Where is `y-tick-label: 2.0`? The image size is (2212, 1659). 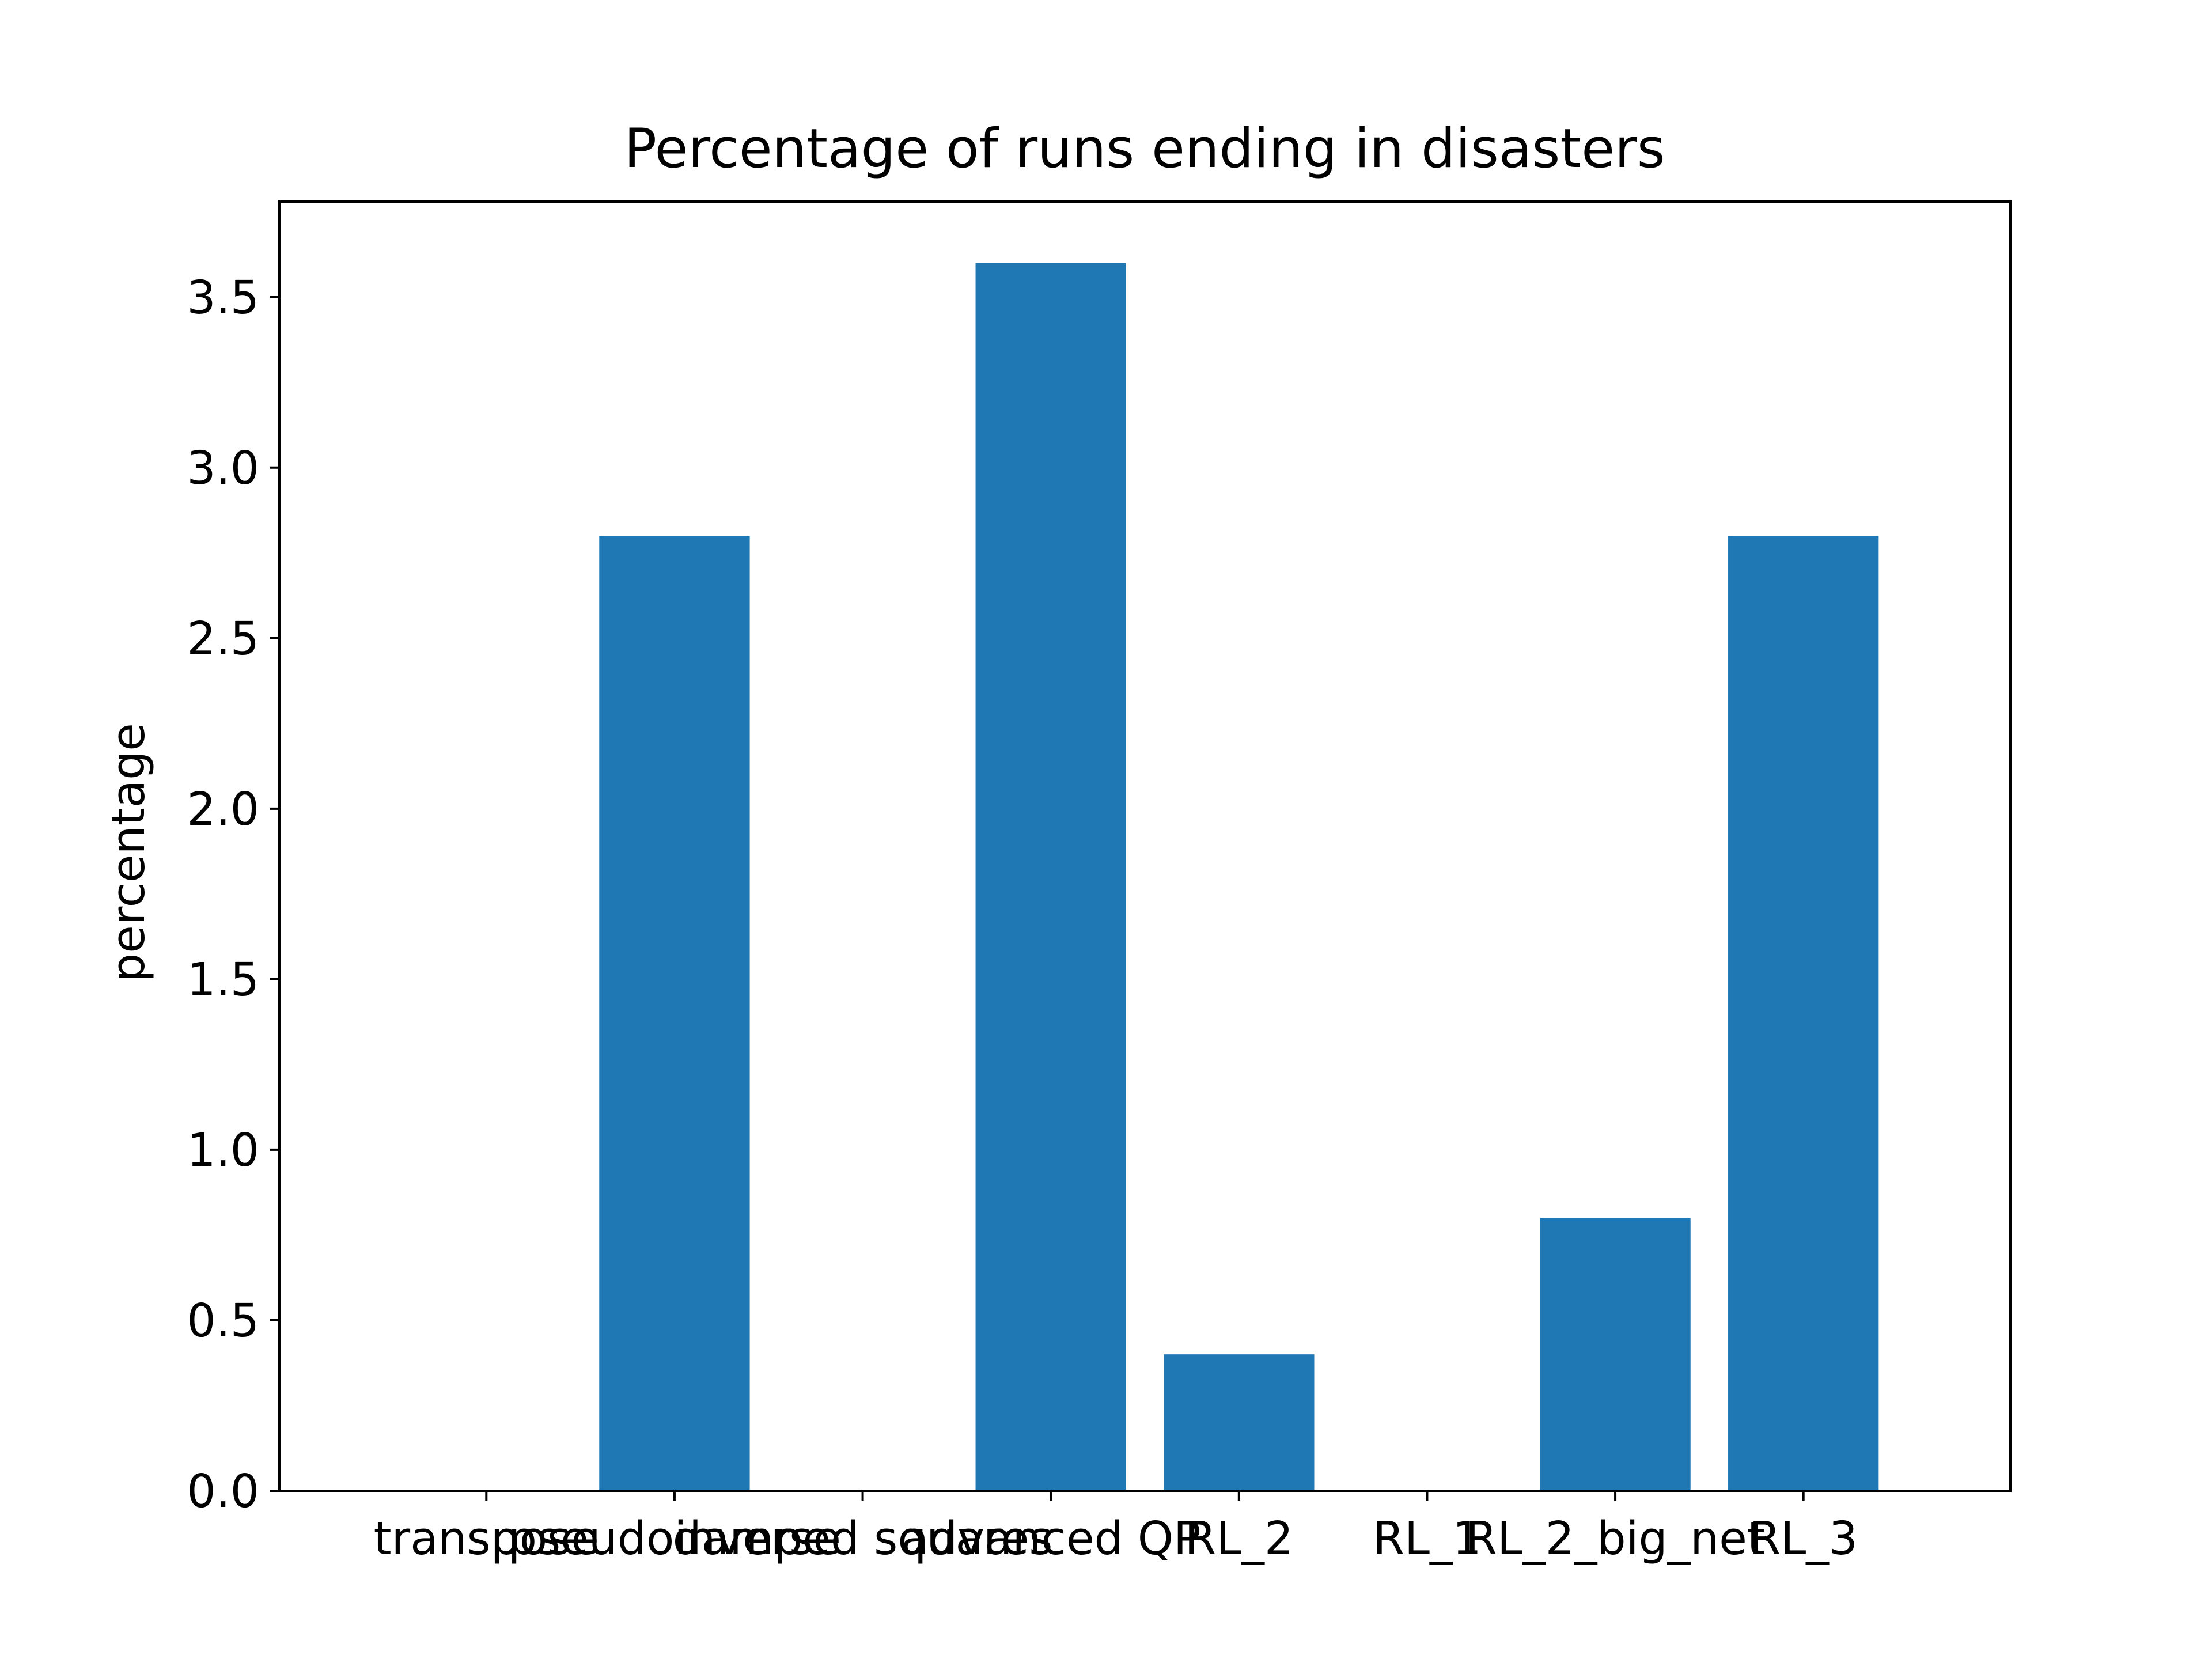 y-tick-label: 2.0 is located at coordinates (223, 809).